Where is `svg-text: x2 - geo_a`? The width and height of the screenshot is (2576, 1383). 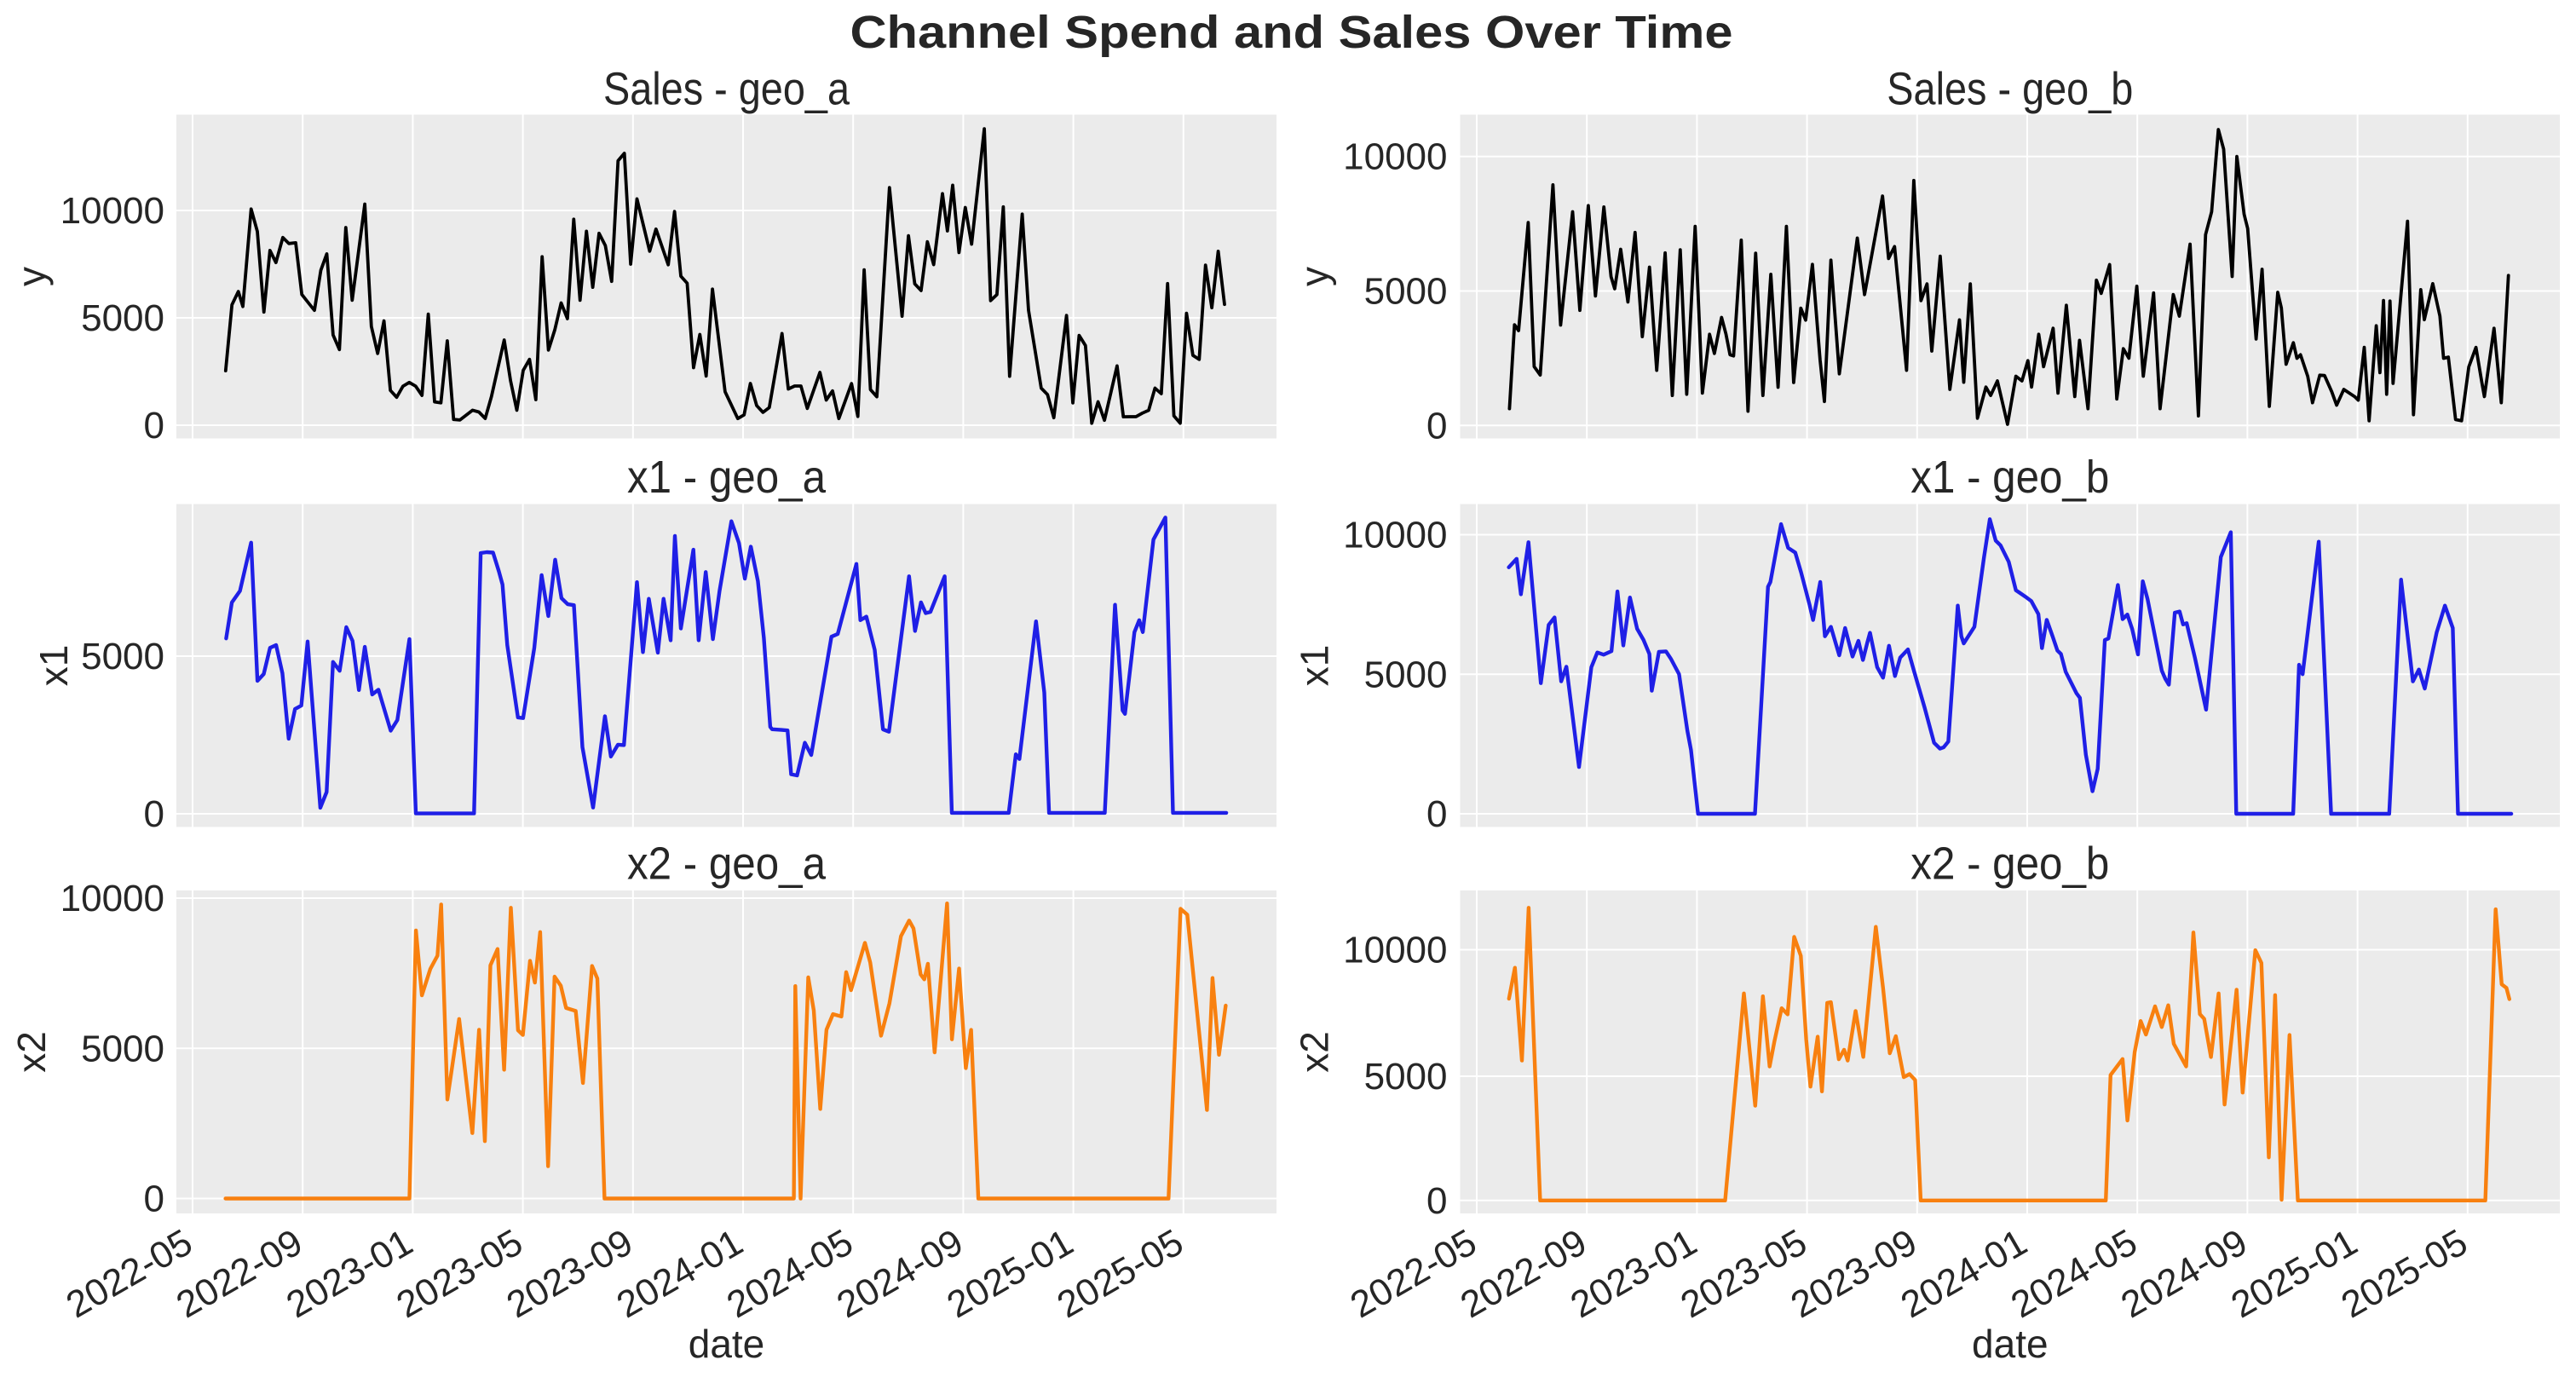
svg-text: x2 - geo_a is located at coordinates (727, 864).